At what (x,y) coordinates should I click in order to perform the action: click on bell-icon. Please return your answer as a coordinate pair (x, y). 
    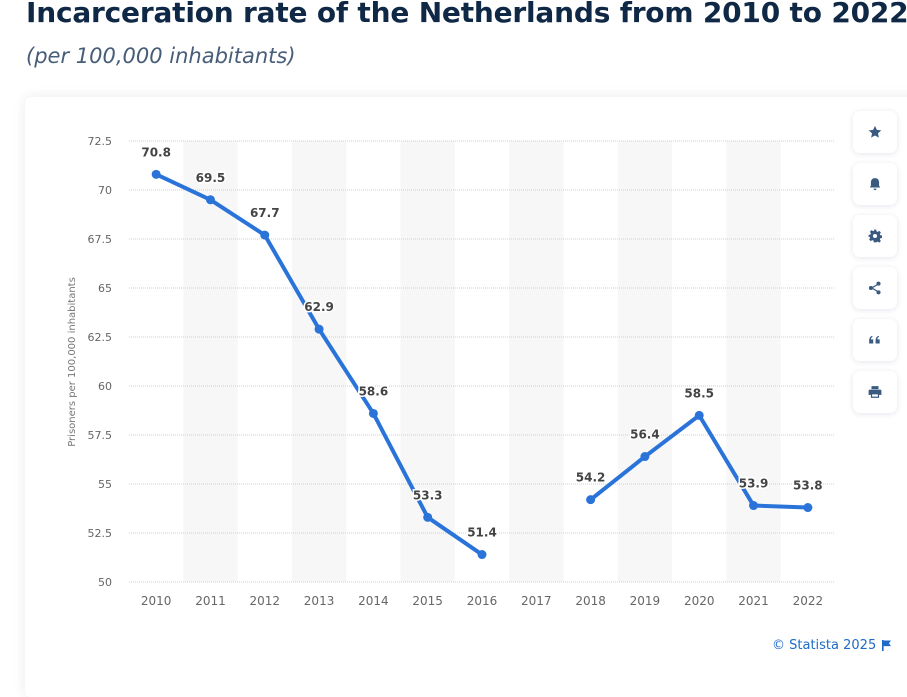
    Looking at the image, I should click on (875, 184).